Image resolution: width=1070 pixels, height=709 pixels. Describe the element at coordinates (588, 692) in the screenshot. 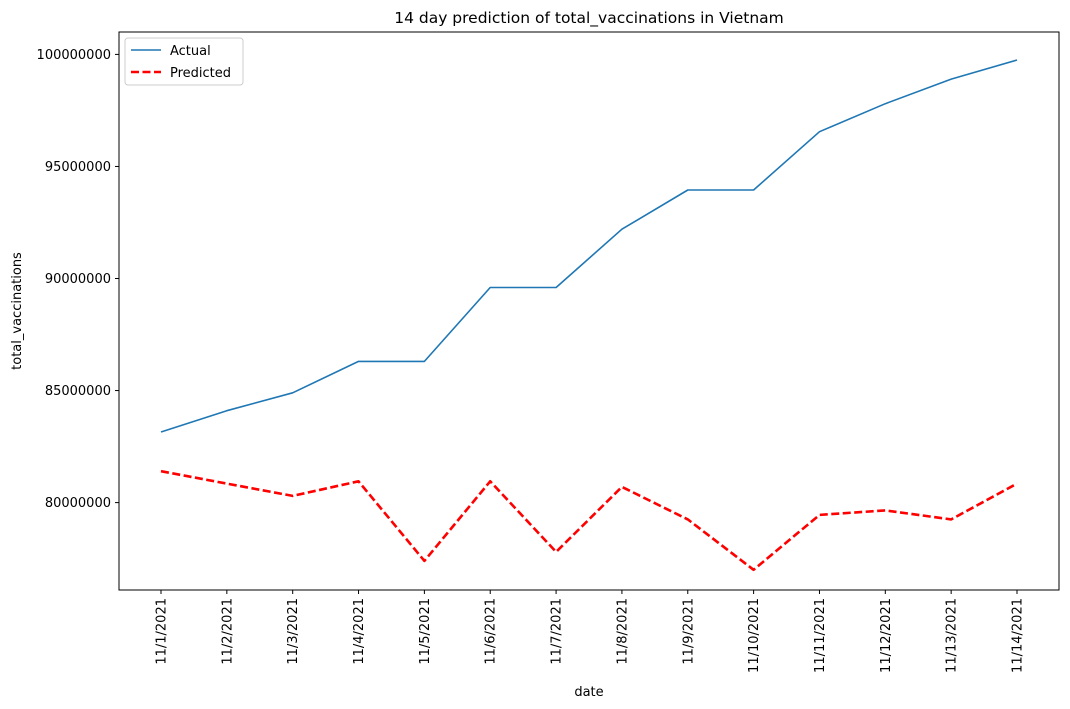

I see `x-axis-label: date` at that location.